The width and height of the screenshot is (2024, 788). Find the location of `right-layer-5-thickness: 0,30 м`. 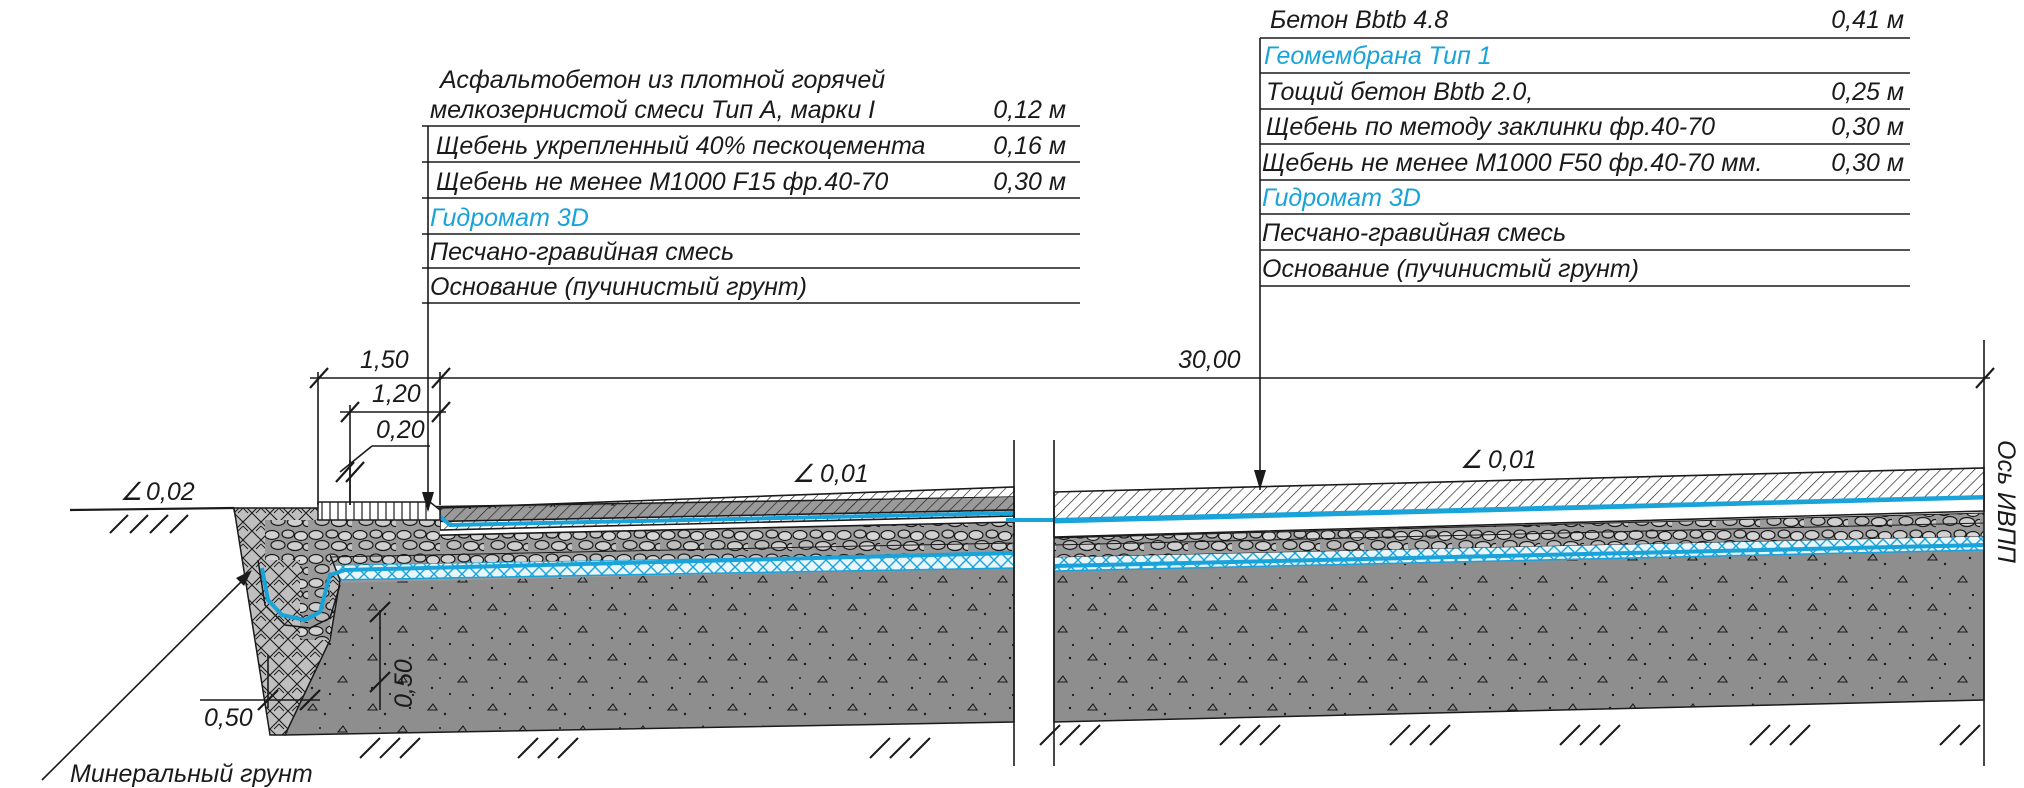

right-layer-5-thickness: 0,30 м is located at coordinates (1867, 163).